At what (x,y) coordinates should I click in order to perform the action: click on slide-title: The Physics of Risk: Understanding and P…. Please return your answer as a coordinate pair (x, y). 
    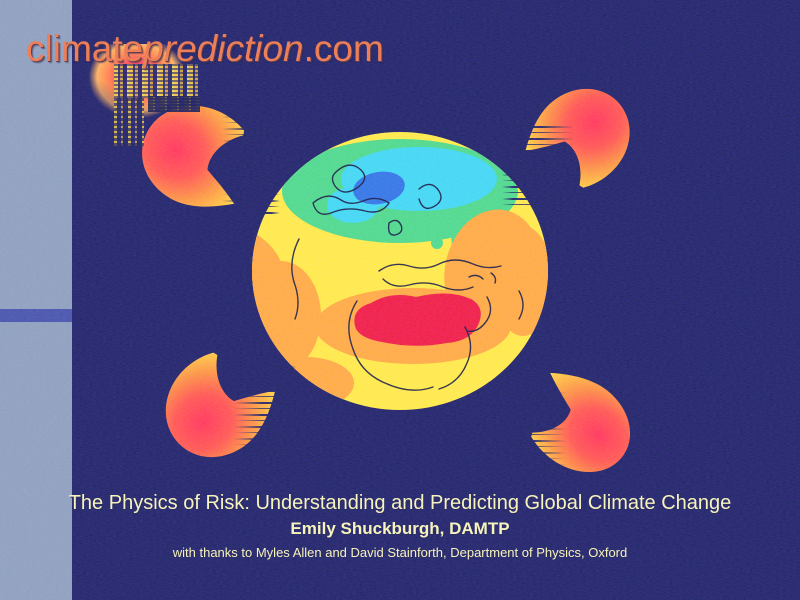
    Looking at the image, I should click on (400, 503).